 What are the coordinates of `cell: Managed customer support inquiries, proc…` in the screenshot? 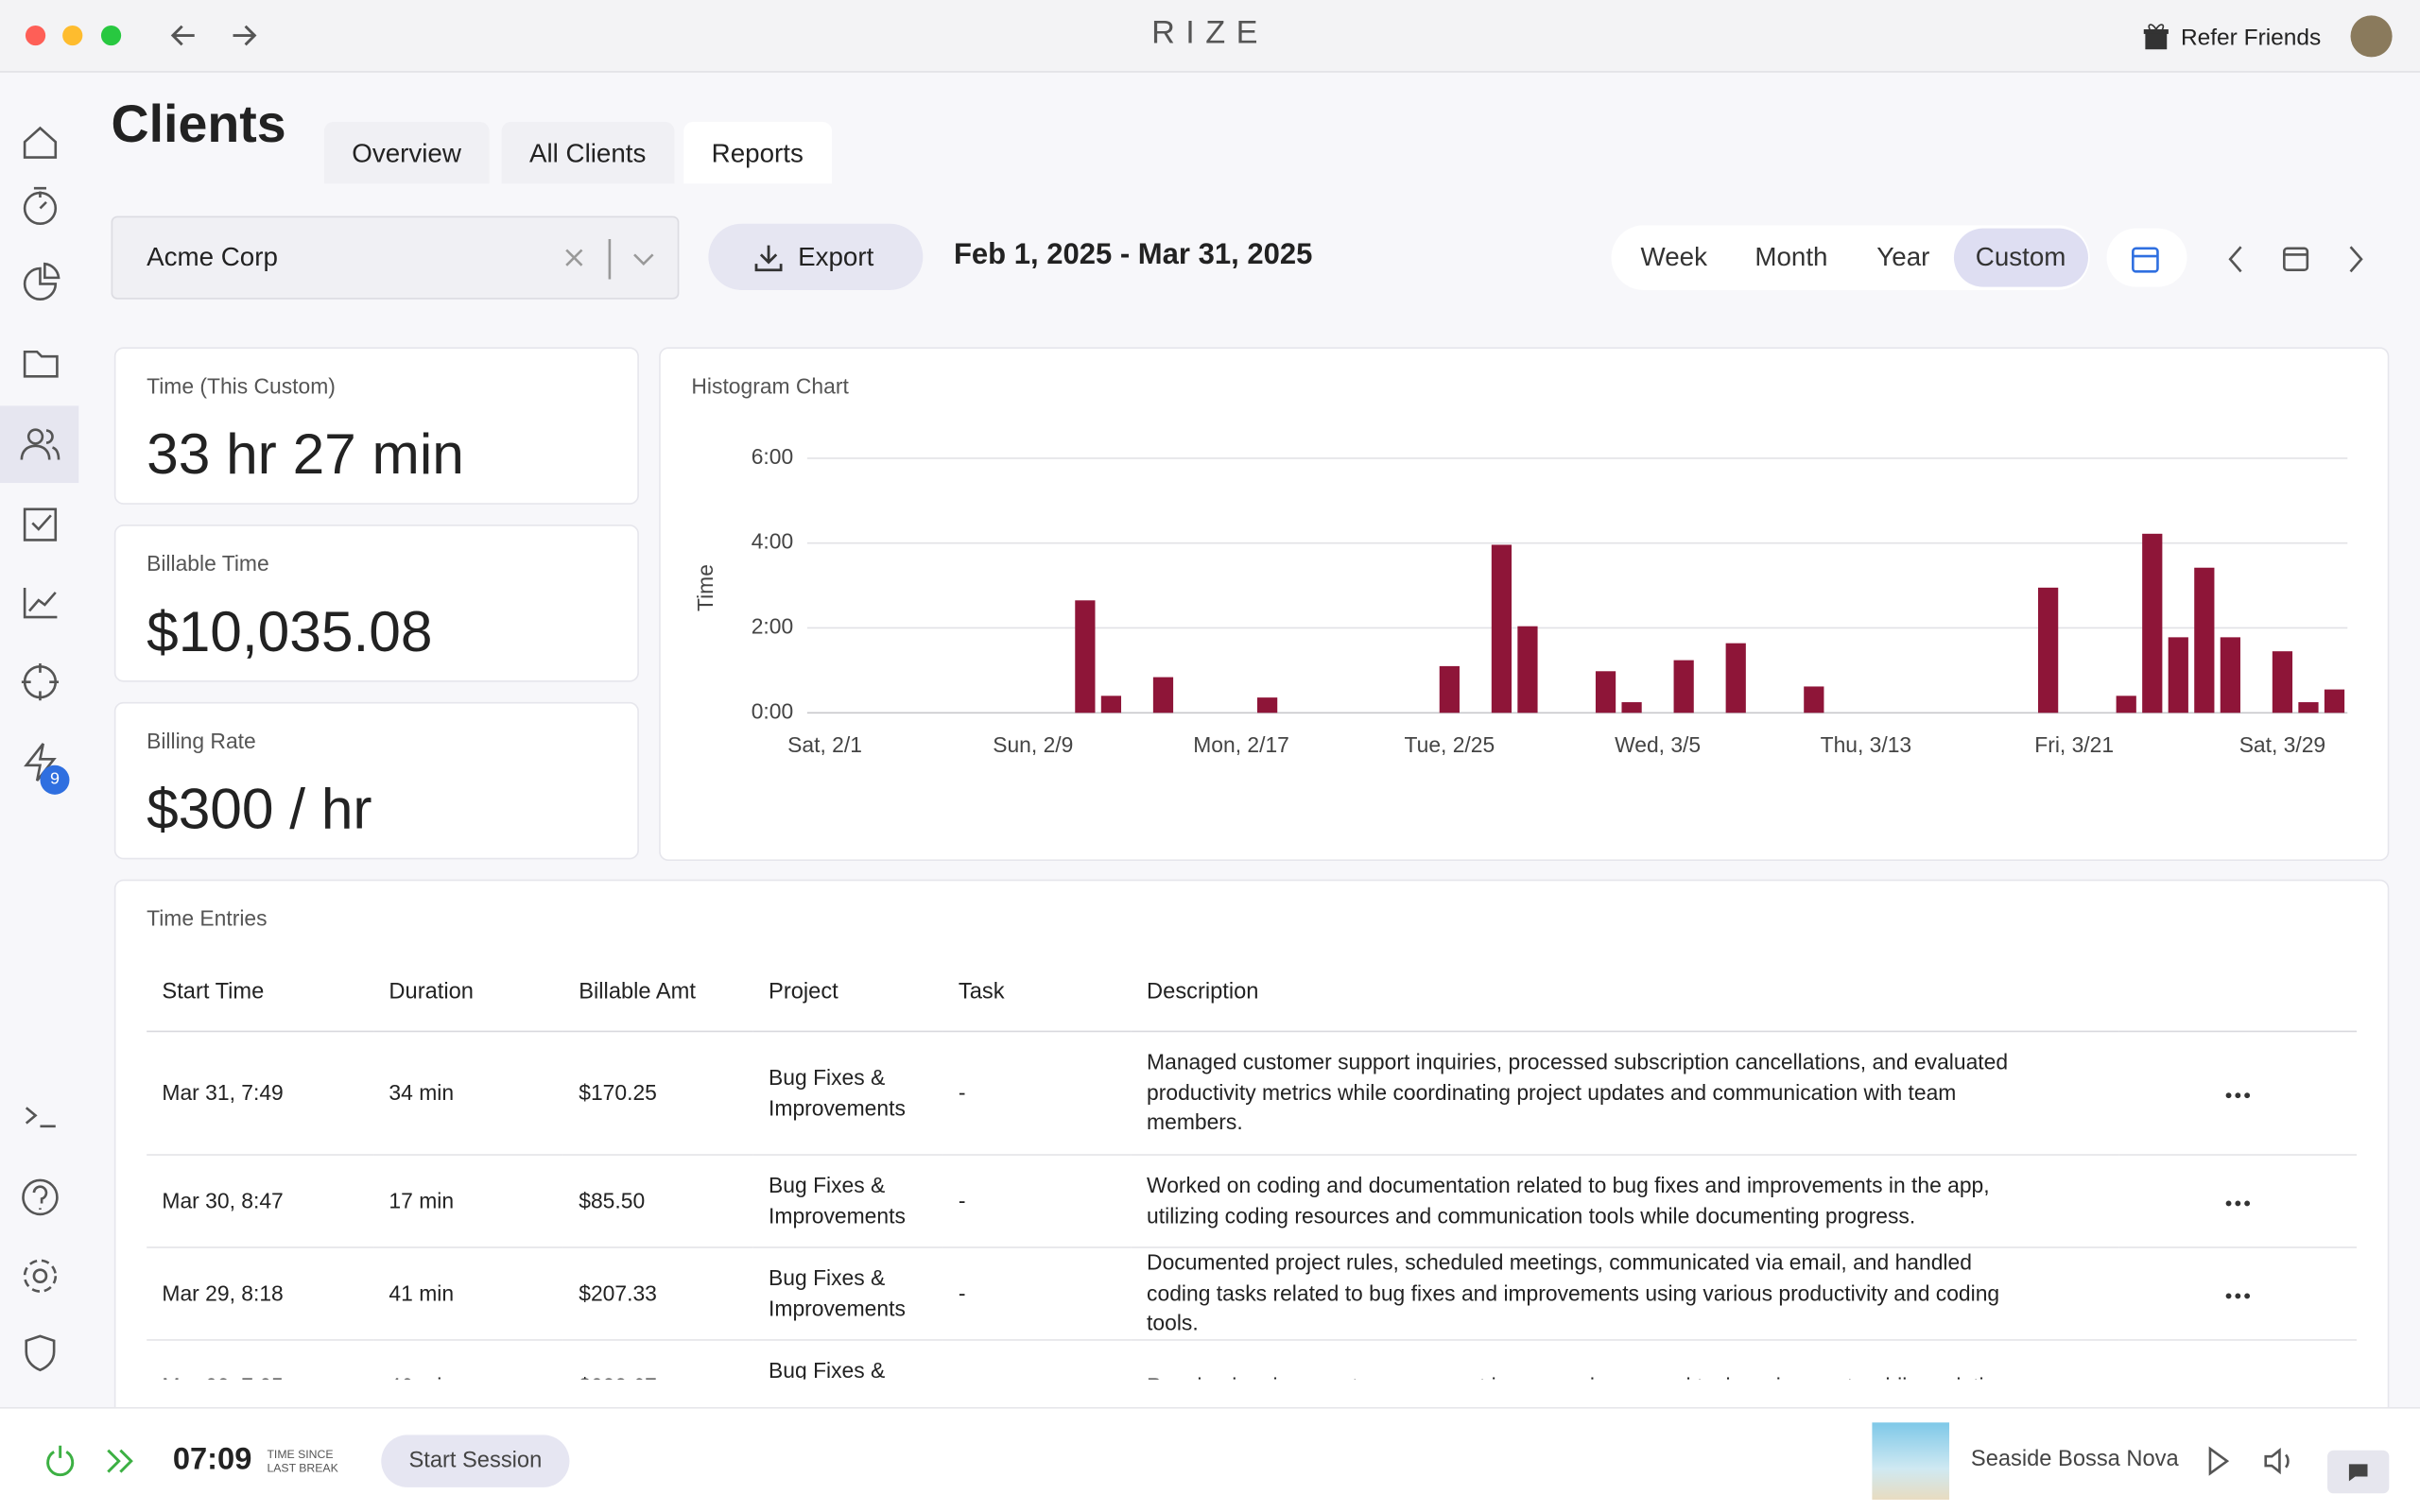 It's located at (1625, 1093).